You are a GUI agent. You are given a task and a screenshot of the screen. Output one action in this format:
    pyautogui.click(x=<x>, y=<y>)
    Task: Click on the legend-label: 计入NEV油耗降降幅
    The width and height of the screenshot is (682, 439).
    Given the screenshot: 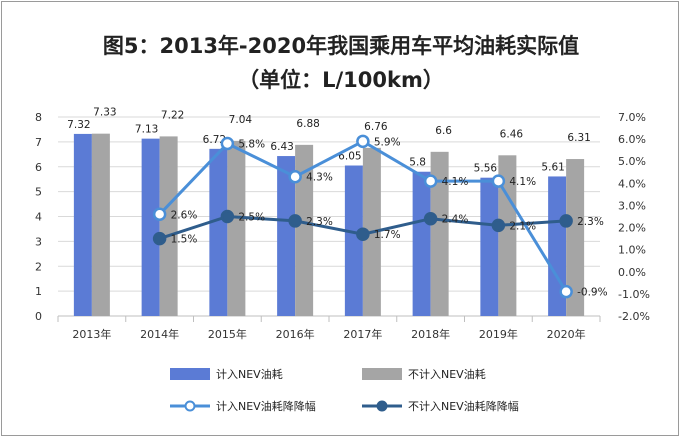 What is the action you would take?
    pyautogui.click(x=266, y=406)
    